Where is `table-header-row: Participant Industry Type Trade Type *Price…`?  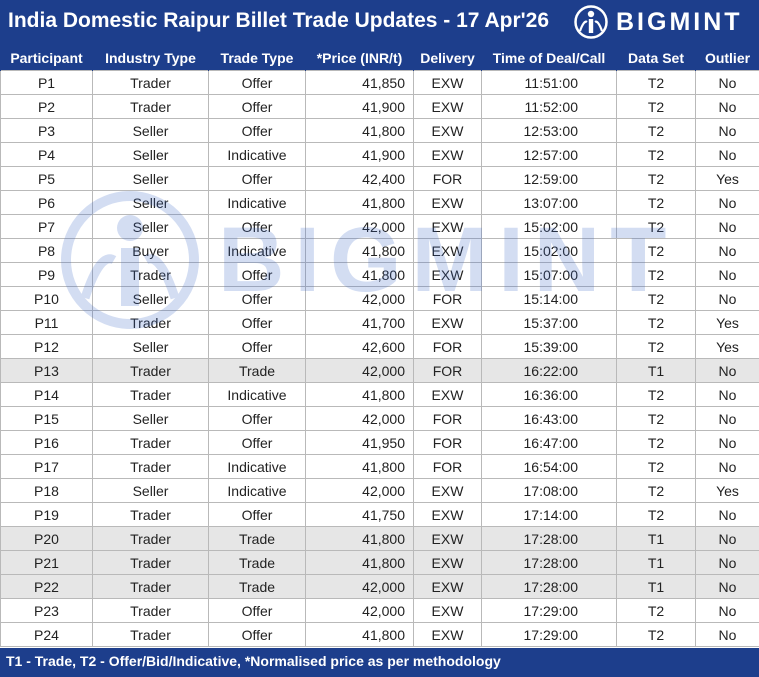 table-header-row: Participant Industry Type Trade Type *Price… is located at coordinates (379, 58).